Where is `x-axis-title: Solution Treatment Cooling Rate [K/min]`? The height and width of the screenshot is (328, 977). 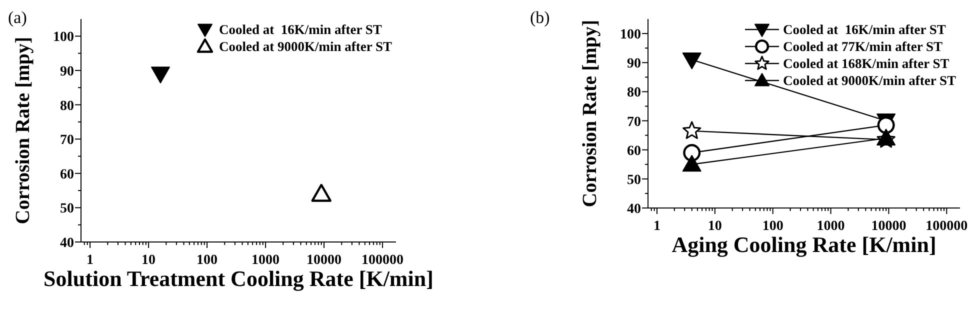
x-axis-title: Solution Treatment Cooling Rate [K/min] is located at coordinates (239, 278).